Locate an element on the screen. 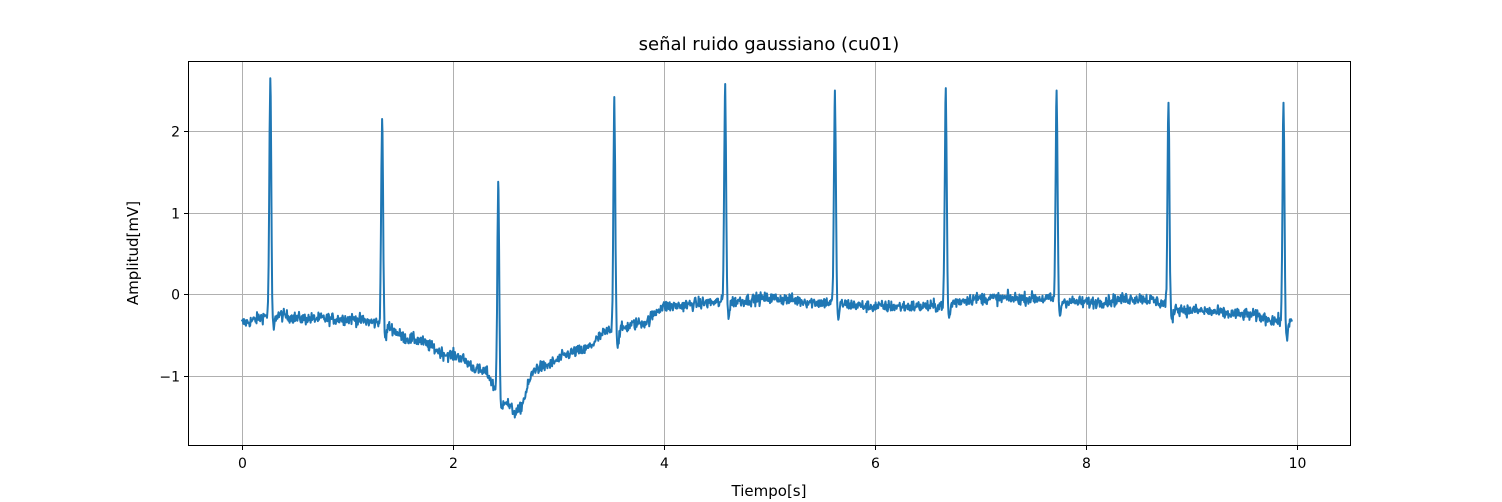 The height and width of the screenshot is (502, 1502). y-tick-label: 1 is located at coordinates (175, 215).